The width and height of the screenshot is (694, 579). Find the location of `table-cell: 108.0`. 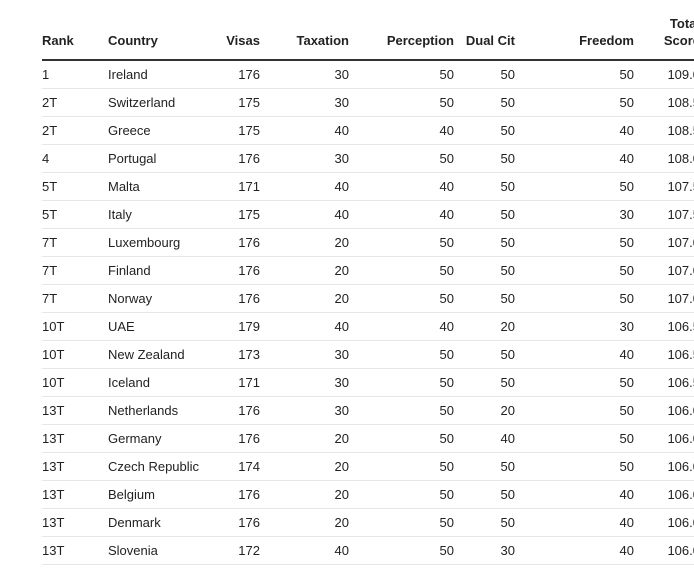

table-cell: 108.0 is located at coordinates (664, 158).